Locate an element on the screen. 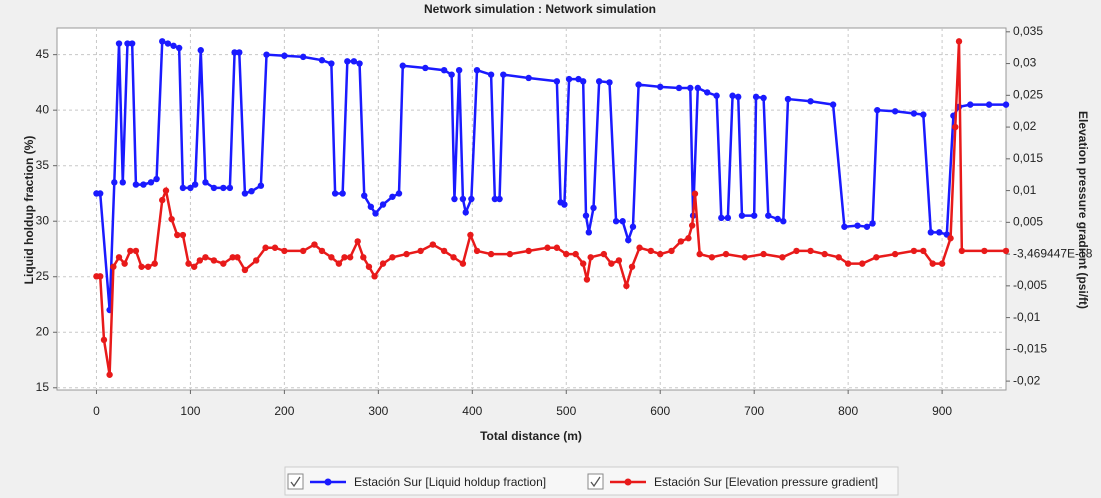 The height and width of the screenshot is (498, 1101). y2-tick-label: 0,035 is located at coordinates (1028, 31).